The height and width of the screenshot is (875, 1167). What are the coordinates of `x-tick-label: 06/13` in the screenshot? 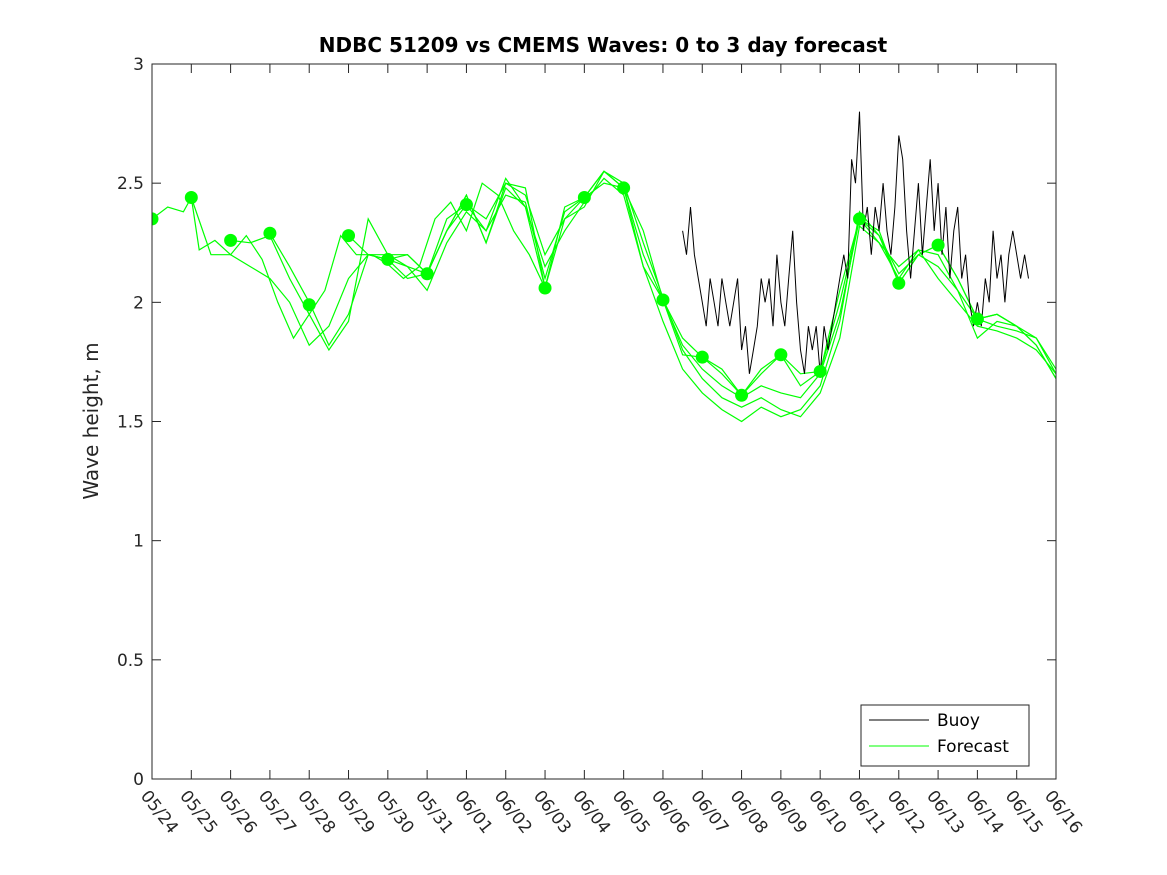 It's located at (945, 812).